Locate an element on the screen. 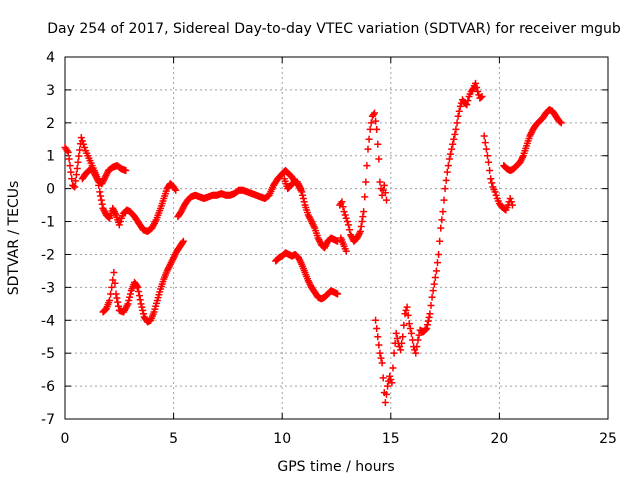 Image resolution: width=640 pixels, height=485 pixels. x-axis-title: GPS time / hours is located at coordinates (335, 467).